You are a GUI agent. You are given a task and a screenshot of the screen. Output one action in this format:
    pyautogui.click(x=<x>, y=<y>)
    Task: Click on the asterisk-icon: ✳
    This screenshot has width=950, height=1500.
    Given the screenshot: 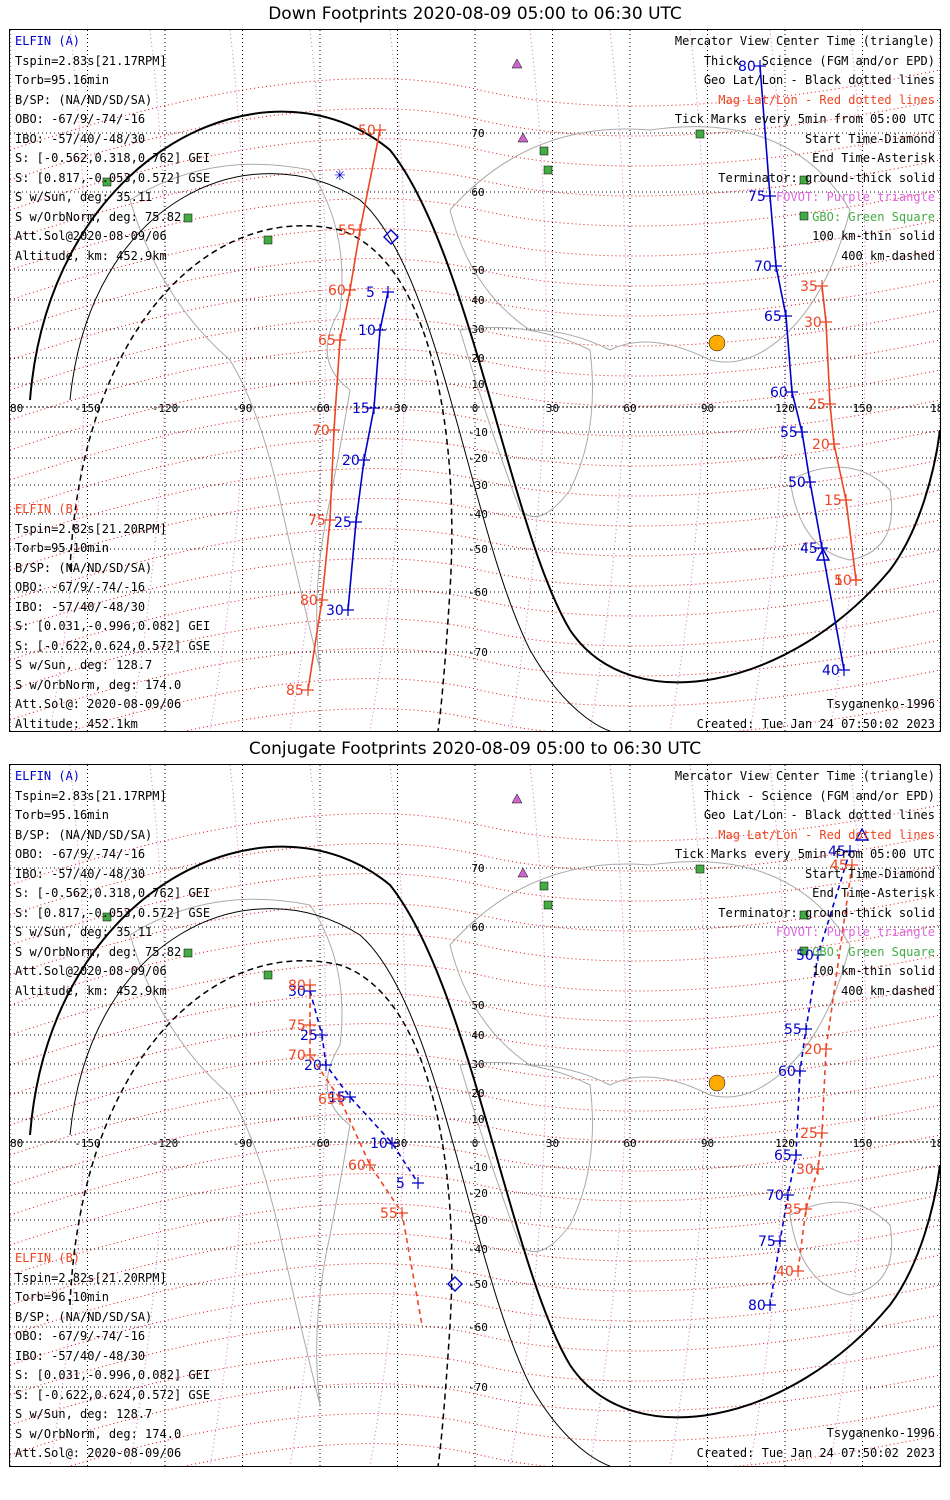 What is the action you would take?
    pyautogui.click(x=340, y=176)
    